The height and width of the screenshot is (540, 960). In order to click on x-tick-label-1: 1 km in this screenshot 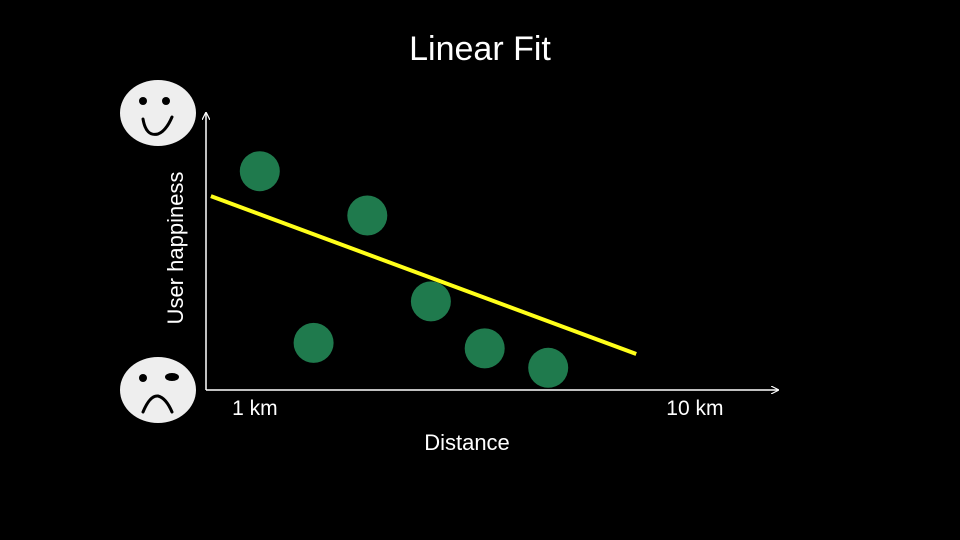, I will do `click(255, 408)`.